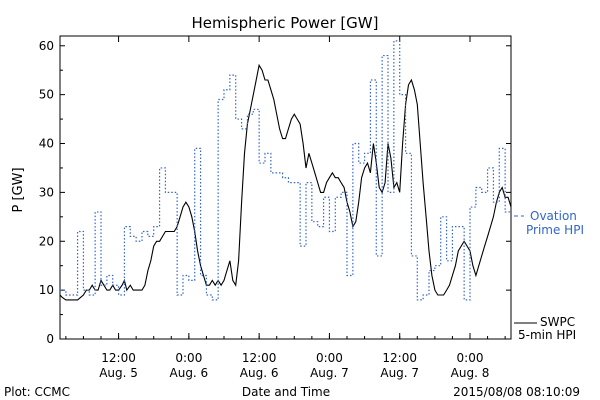  What do you see at coordinates (516, 392) in the screenshot?
I see `plot-timestamp: 2015/08/08 08:10:09` at bounding box center [516, 392].